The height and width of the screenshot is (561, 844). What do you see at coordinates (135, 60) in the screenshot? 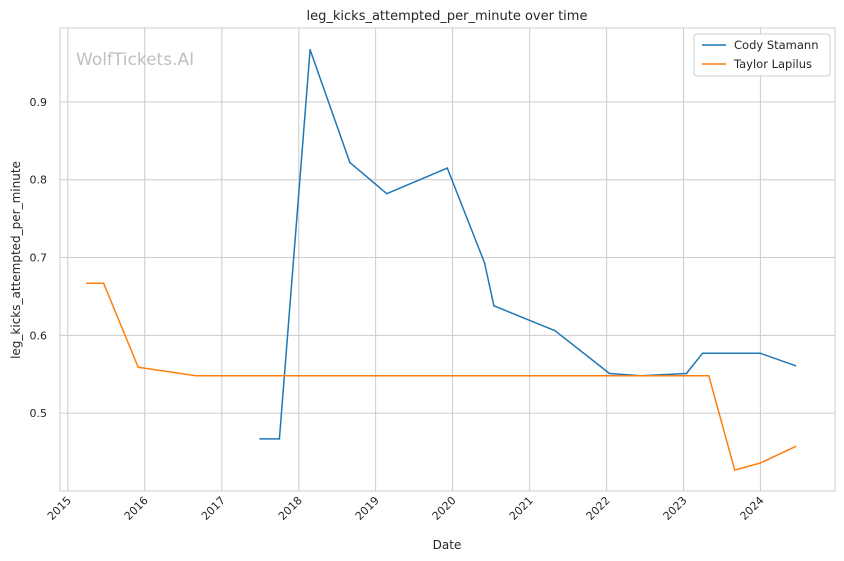
I see `watermark: WolfTickets.AI` at bounding box center [135, 60].